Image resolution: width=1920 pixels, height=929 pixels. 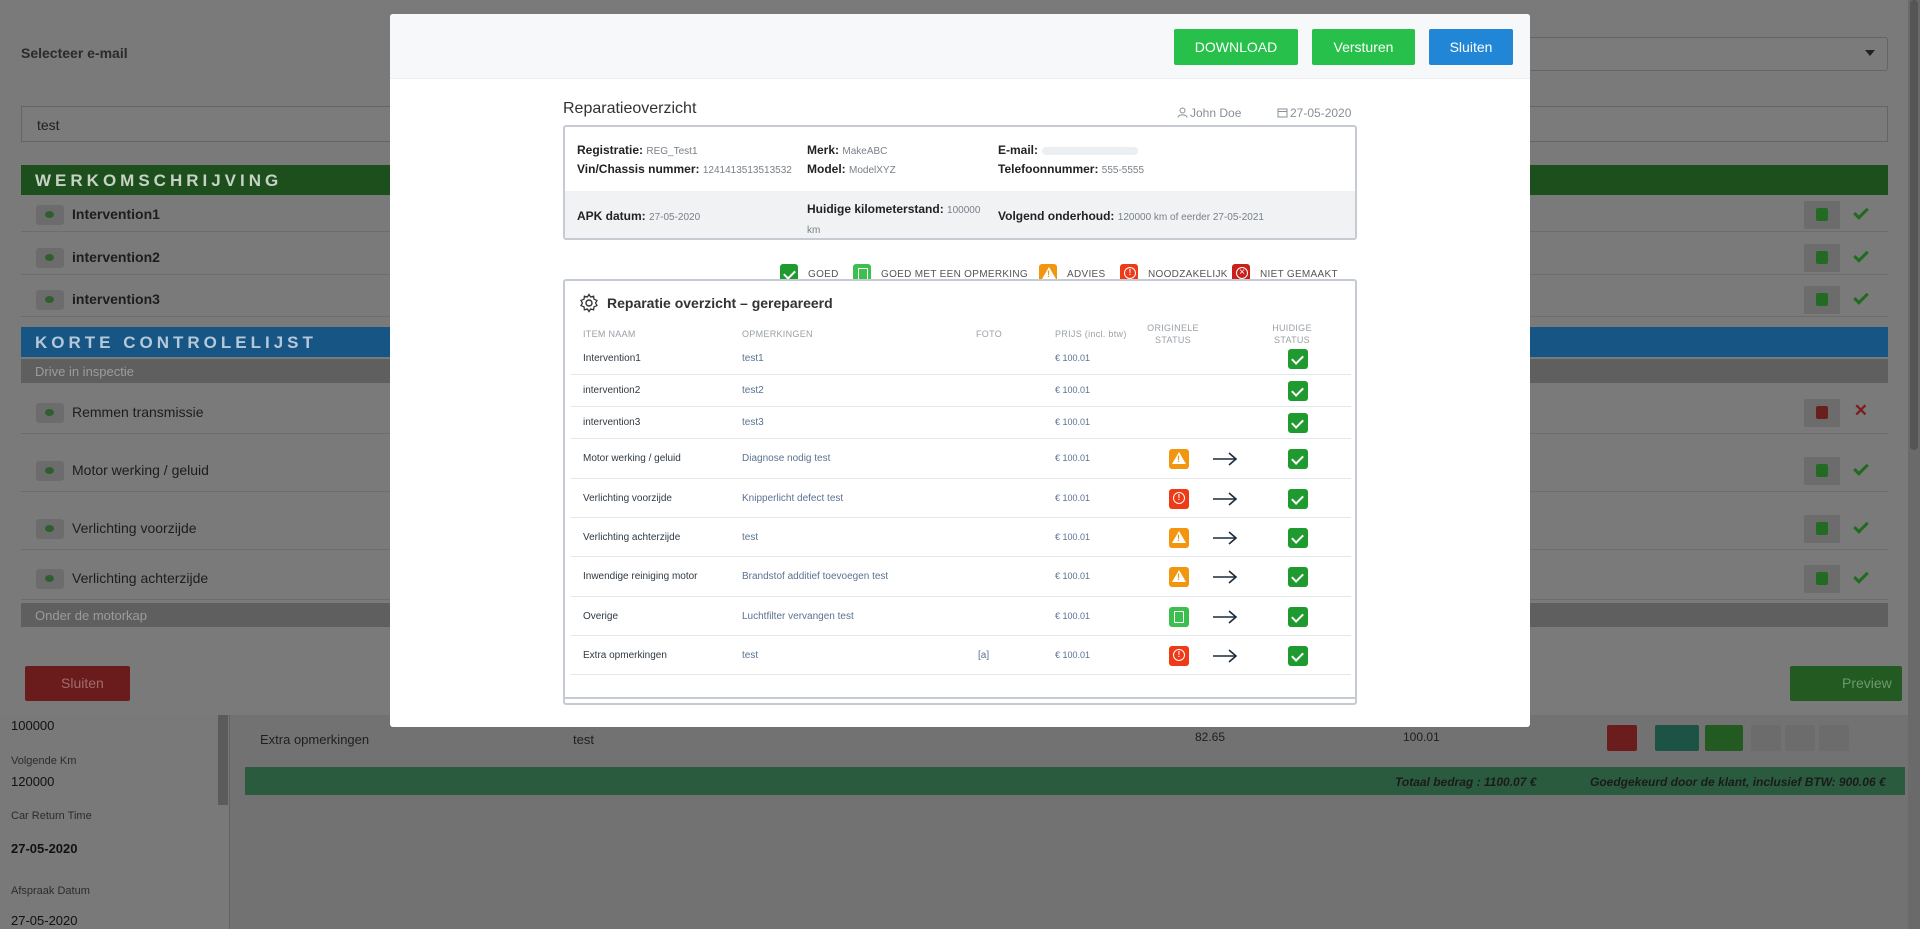 What do you see at coordinates (77, 683) in the screenshot?
I see `footer-close-button: Sluiten` at bounding box center [77, 683].